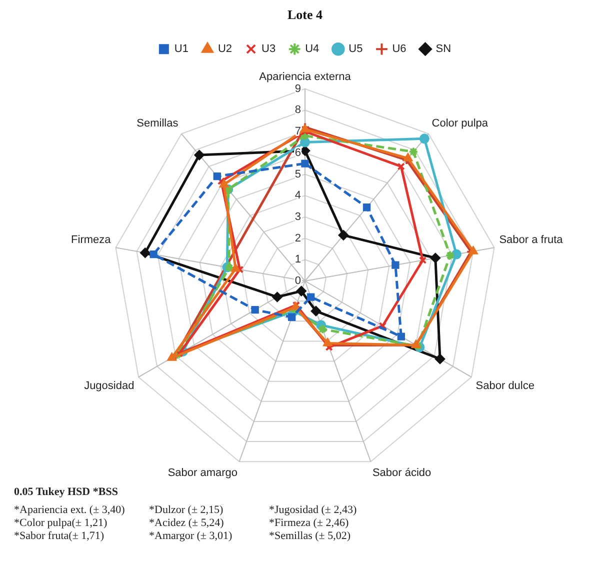 This screenshot has height=573, width=610. What do you see at coordinates (297, 281) in the screenshot?
I see `y-tick-label: 0` at bounding box center [297, 281].